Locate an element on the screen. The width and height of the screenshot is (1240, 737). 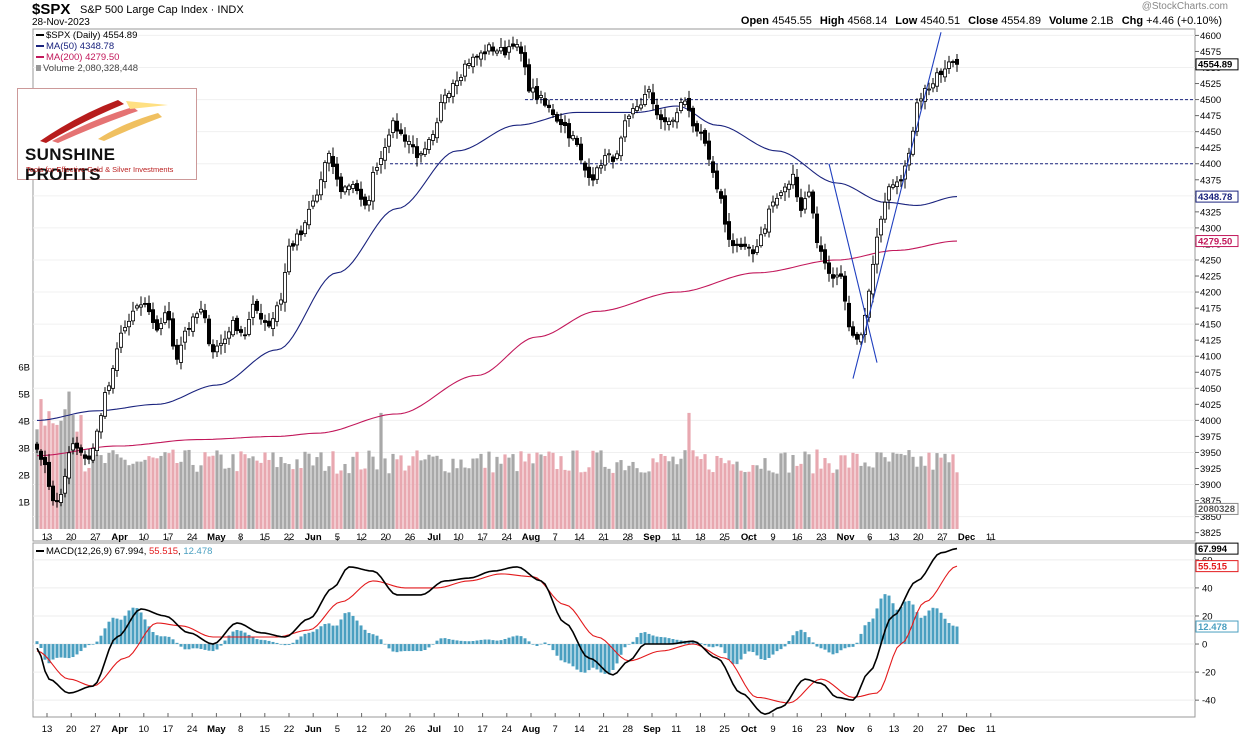
x-tick-label: 11 is located at coordinates (991, 729).